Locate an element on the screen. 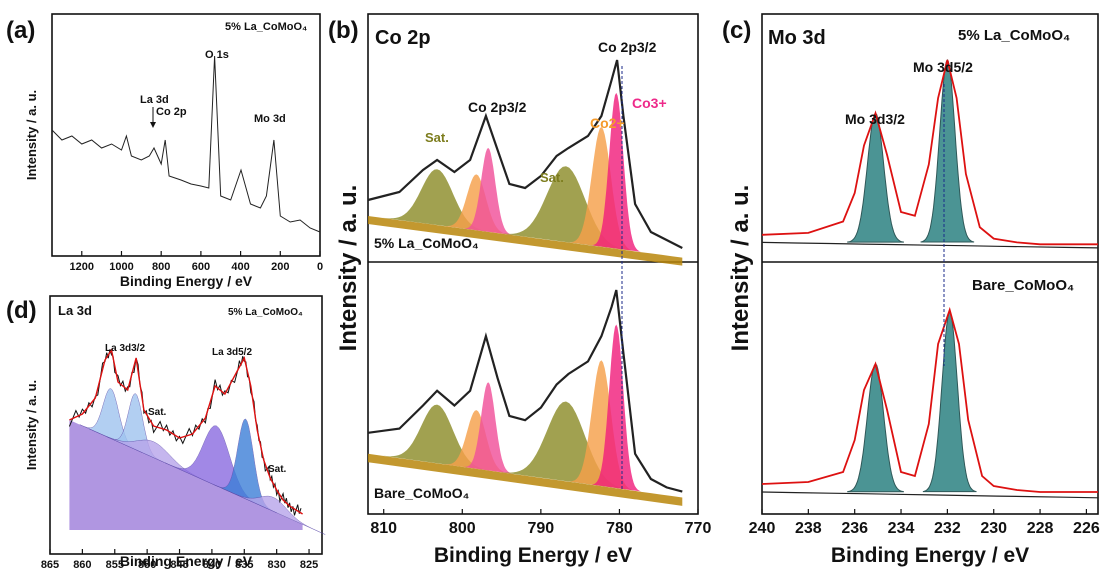  panel-a-annotation: Mo 3d is located at coordinates (270, 119).